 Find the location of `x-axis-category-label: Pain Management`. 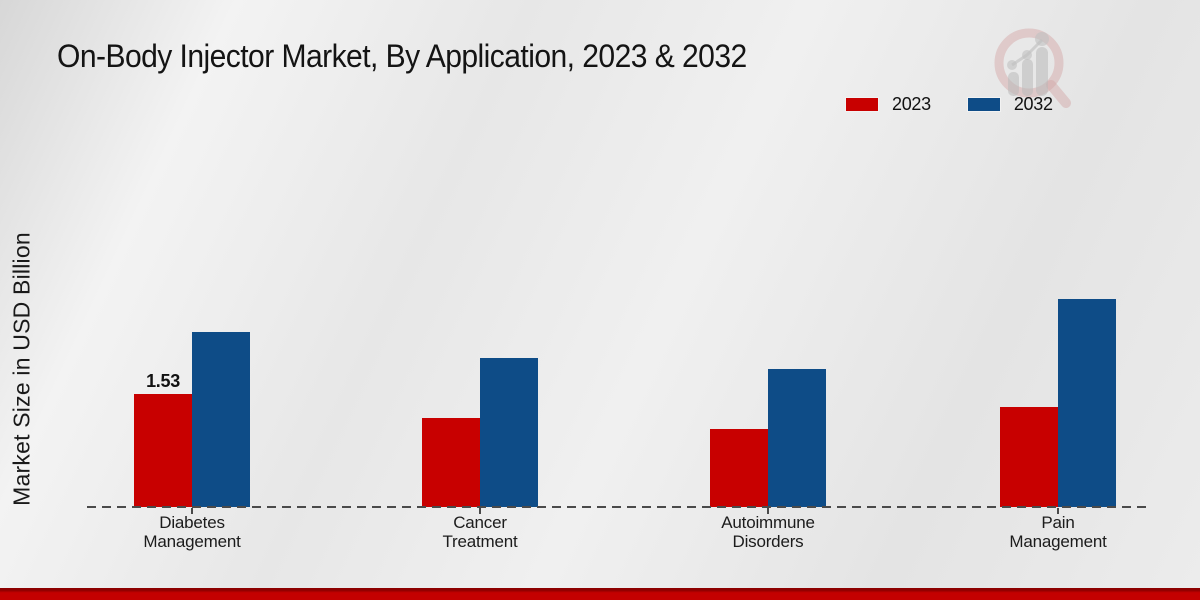

x-axis-category-label: Pain Management is located at coordinates (1058, 532).